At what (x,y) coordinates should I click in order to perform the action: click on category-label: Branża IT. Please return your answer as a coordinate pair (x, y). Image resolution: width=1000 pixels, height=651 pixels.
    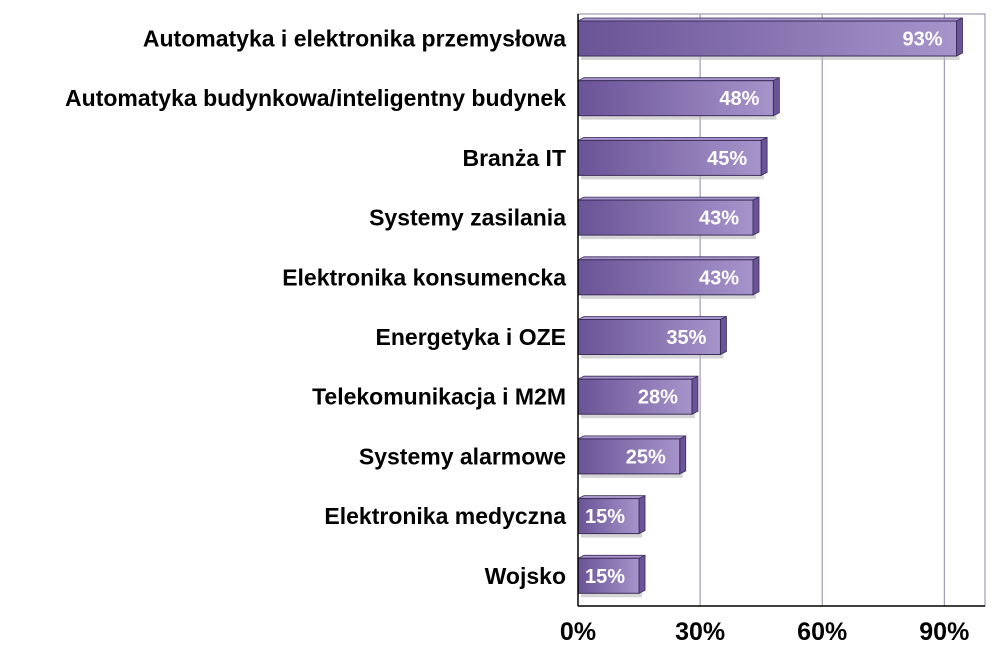
    Looking at the image, I should click on (514, 158).